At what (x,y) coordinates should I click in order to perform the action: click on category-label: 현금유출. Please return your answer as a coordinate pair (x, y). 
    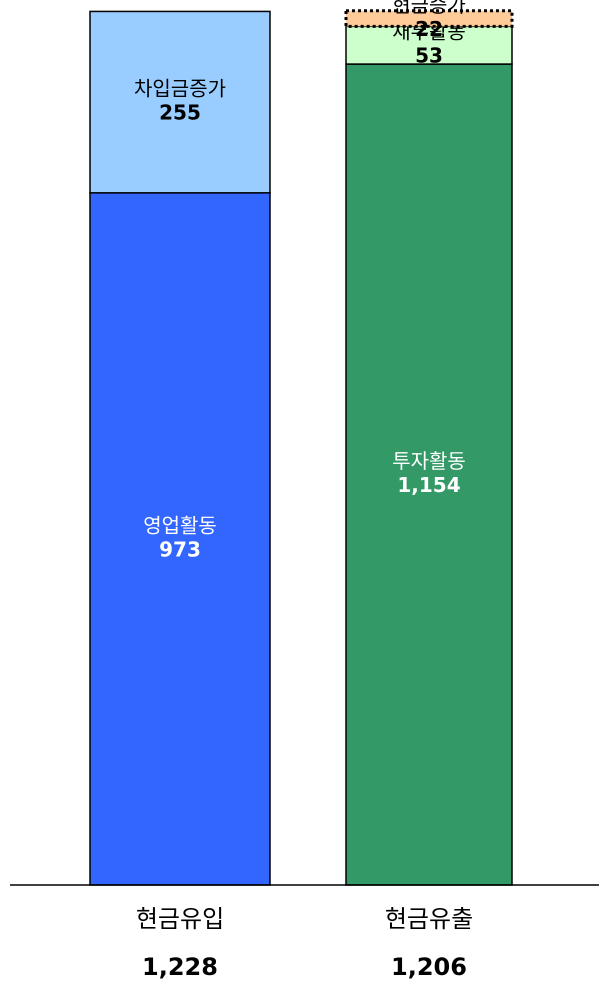
    Looking at the image, I should click on (429, 919).